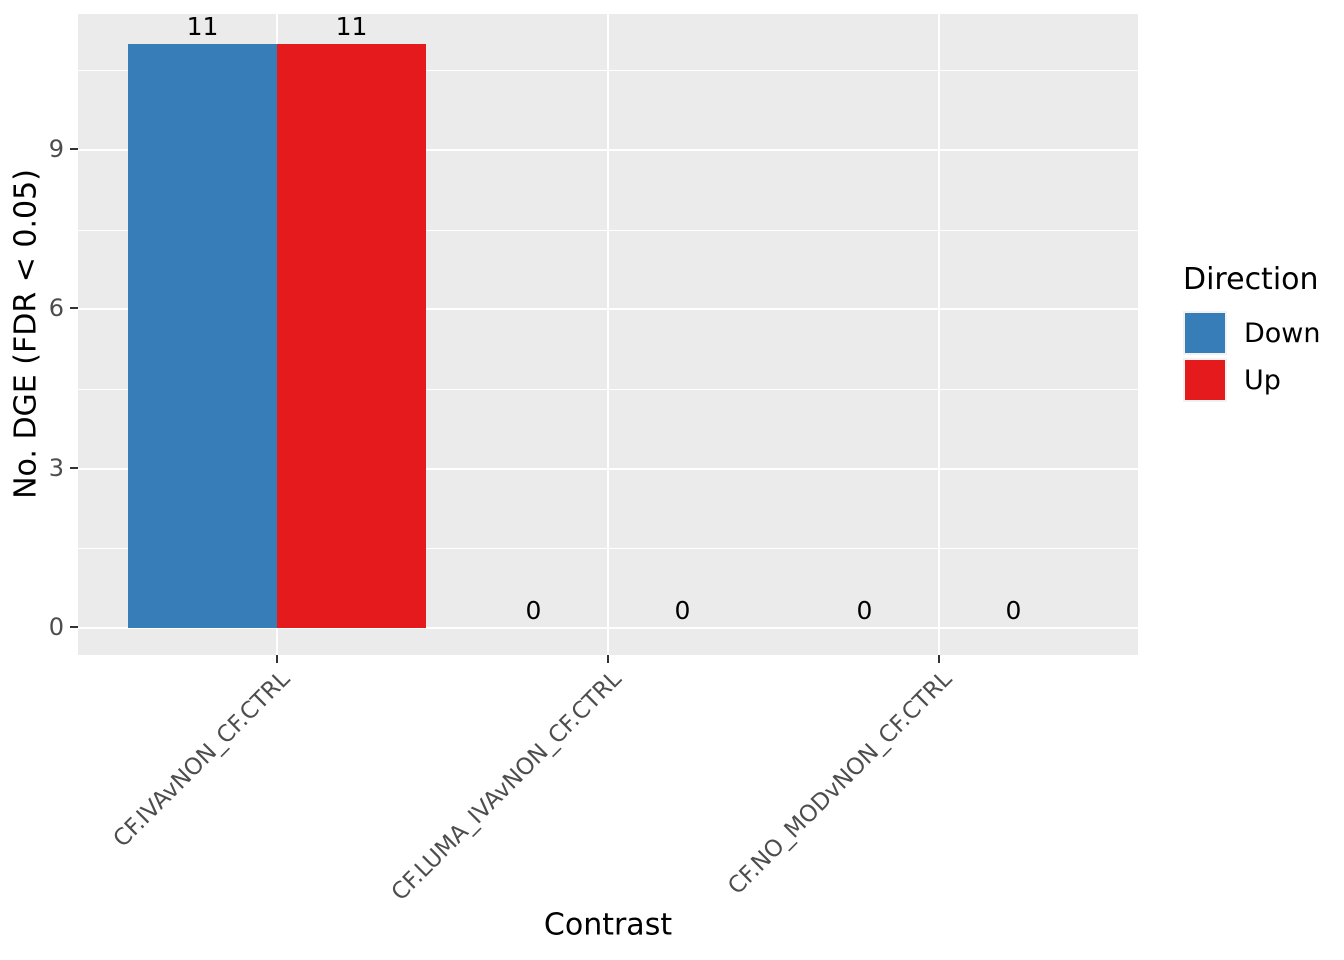 The image size is (1344, 960). Describe the element at coordinates (56, 149) in the screenshot. I see `y-tick-label: 9` at that location.